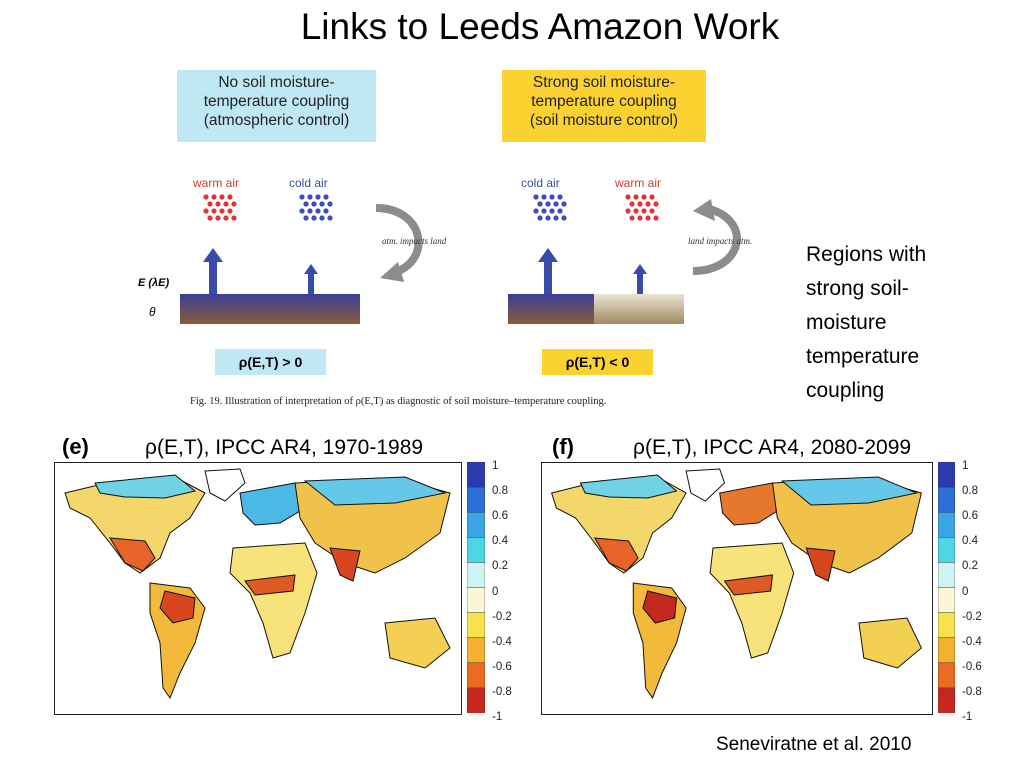  Describe the element at coordinates (270, 309) in the screenshot. I see `soil-layer-left` at that location.